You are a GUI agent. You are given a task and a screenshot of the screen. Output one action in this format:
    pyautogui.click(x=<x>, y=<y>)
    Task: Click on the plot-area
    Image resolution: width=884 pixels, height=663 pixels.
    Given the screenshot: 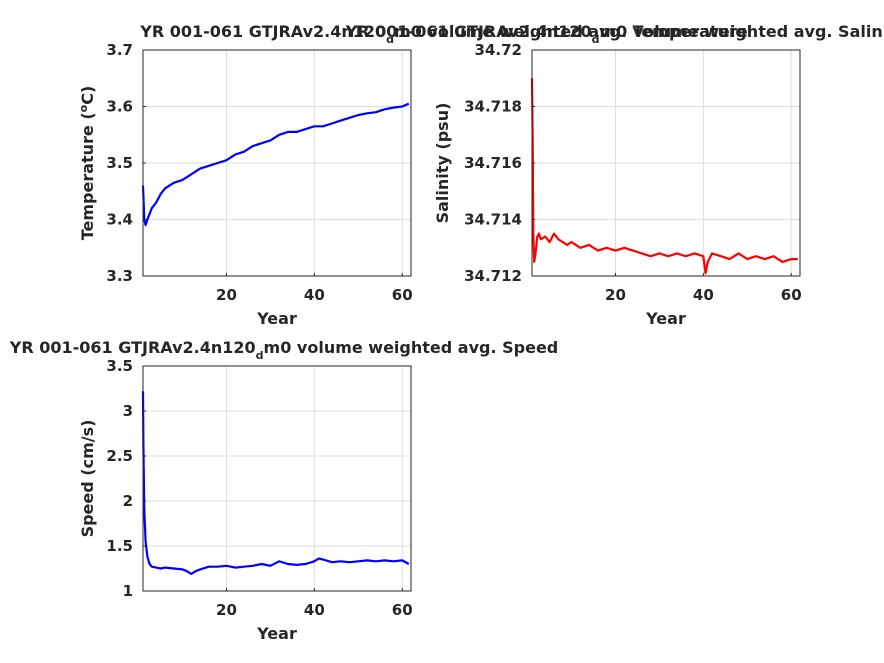 What is the action you would take?
    pyautogui.click(x=277, y=478)
    